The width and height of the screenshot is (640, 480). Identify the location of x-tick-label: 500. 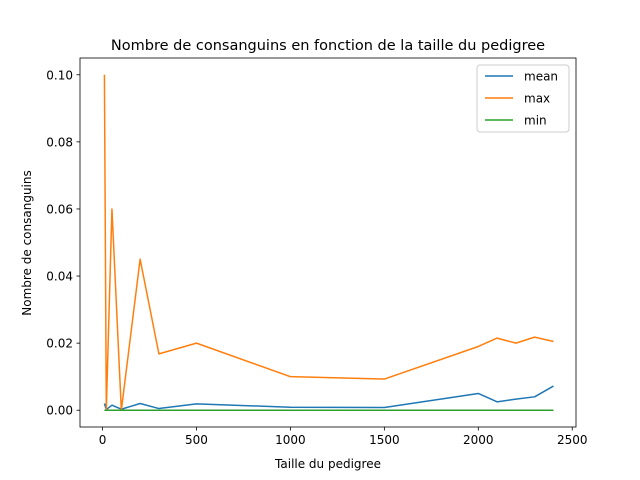
(196, 440).